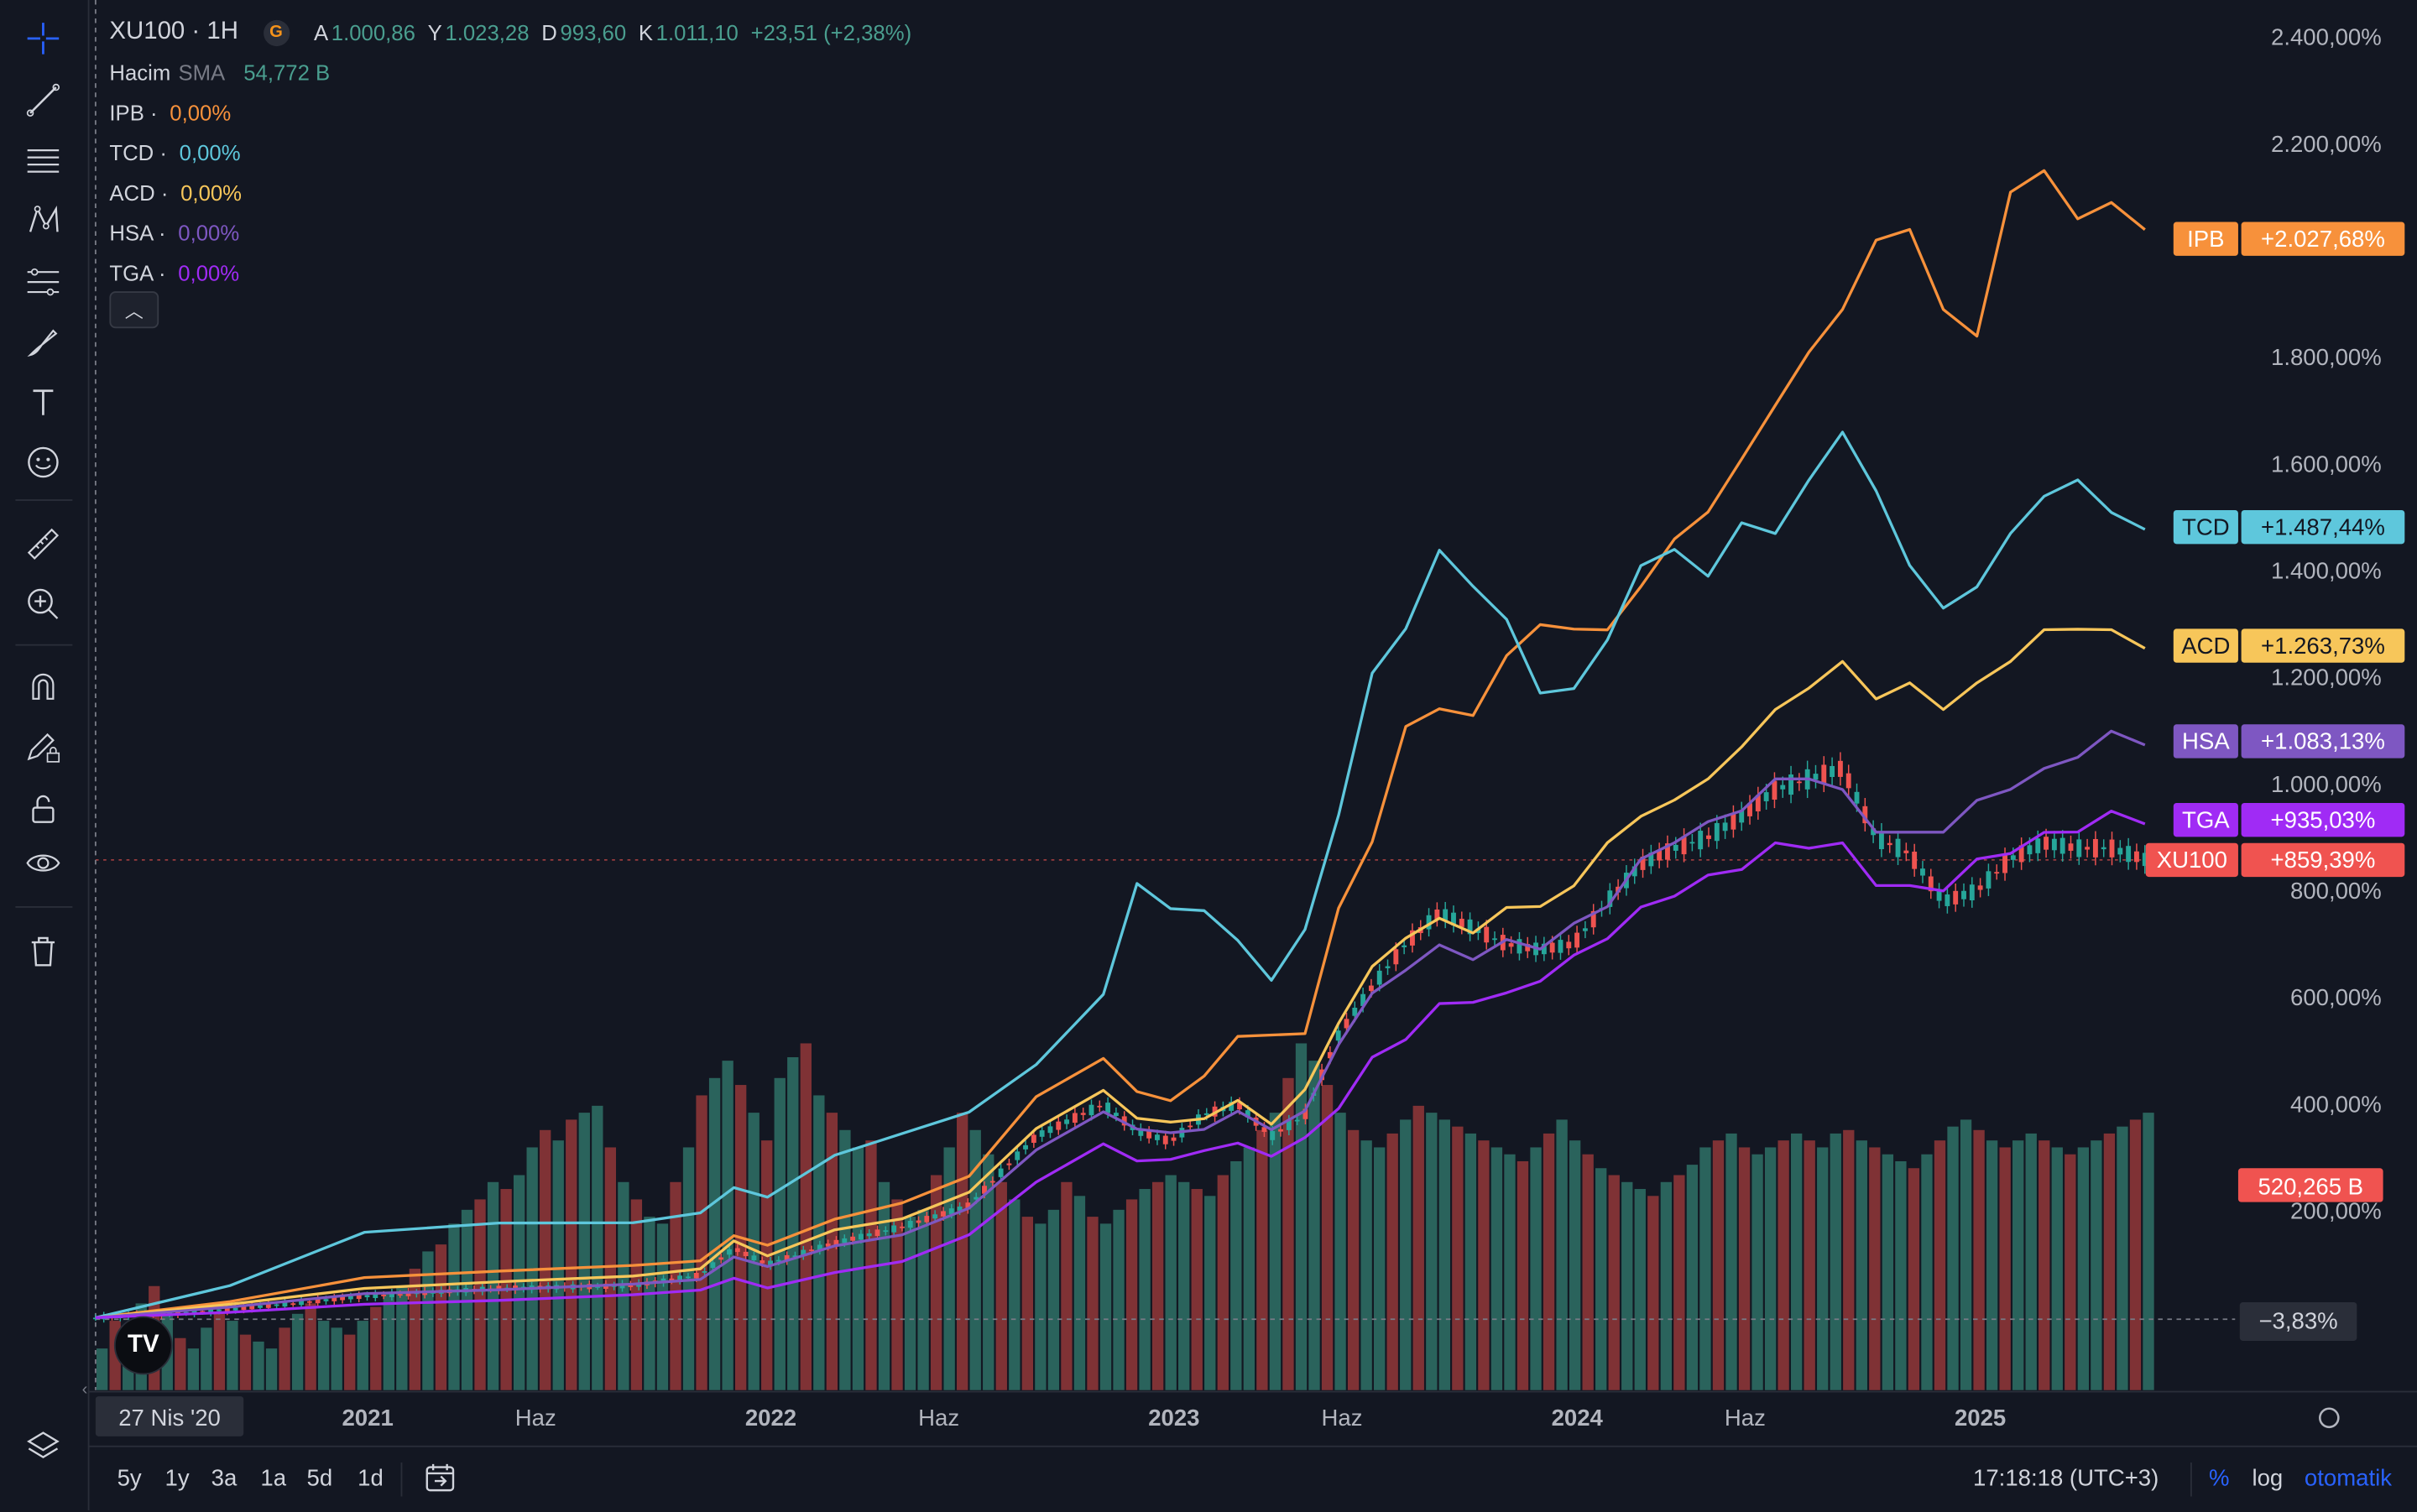  What do you see at coordinates (42, 402) in the screenshot?
I see `text-icon` at bounding box center [42, 402].